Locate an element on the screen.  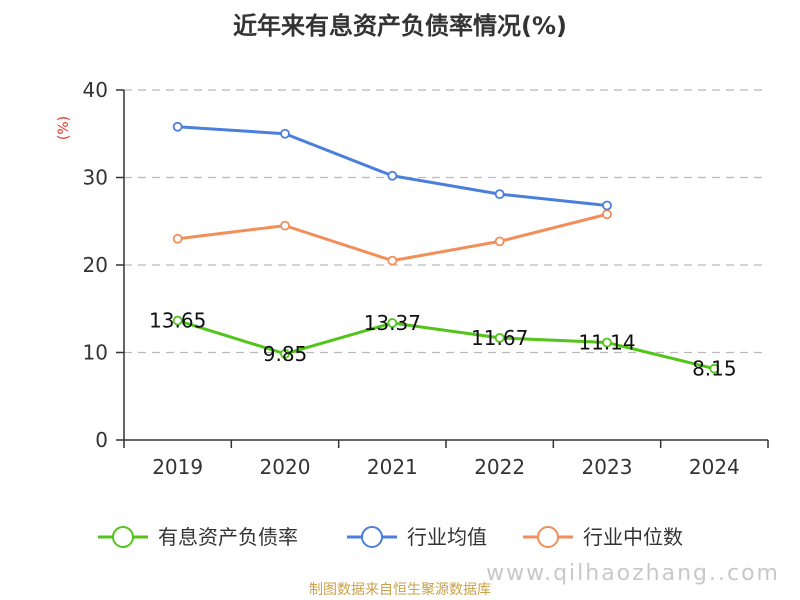
legend-label: 有息资产负债率 is located at coordinates (228, 537).